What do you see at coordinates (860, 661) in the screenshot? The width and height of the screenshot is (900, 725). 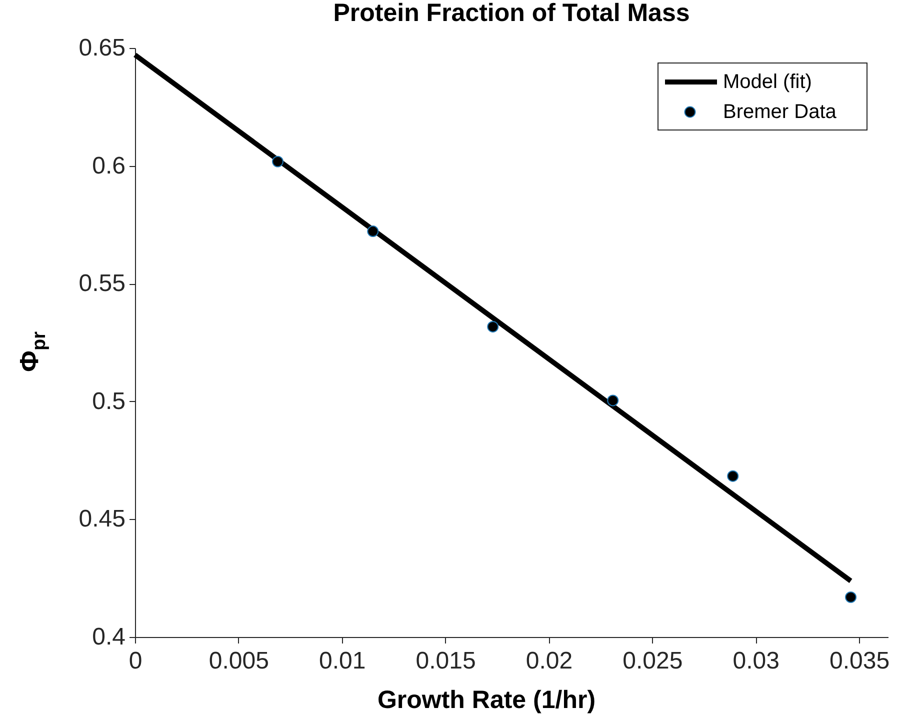 I see `x-tick-label: 0.035` at bounding box center [860, 661].